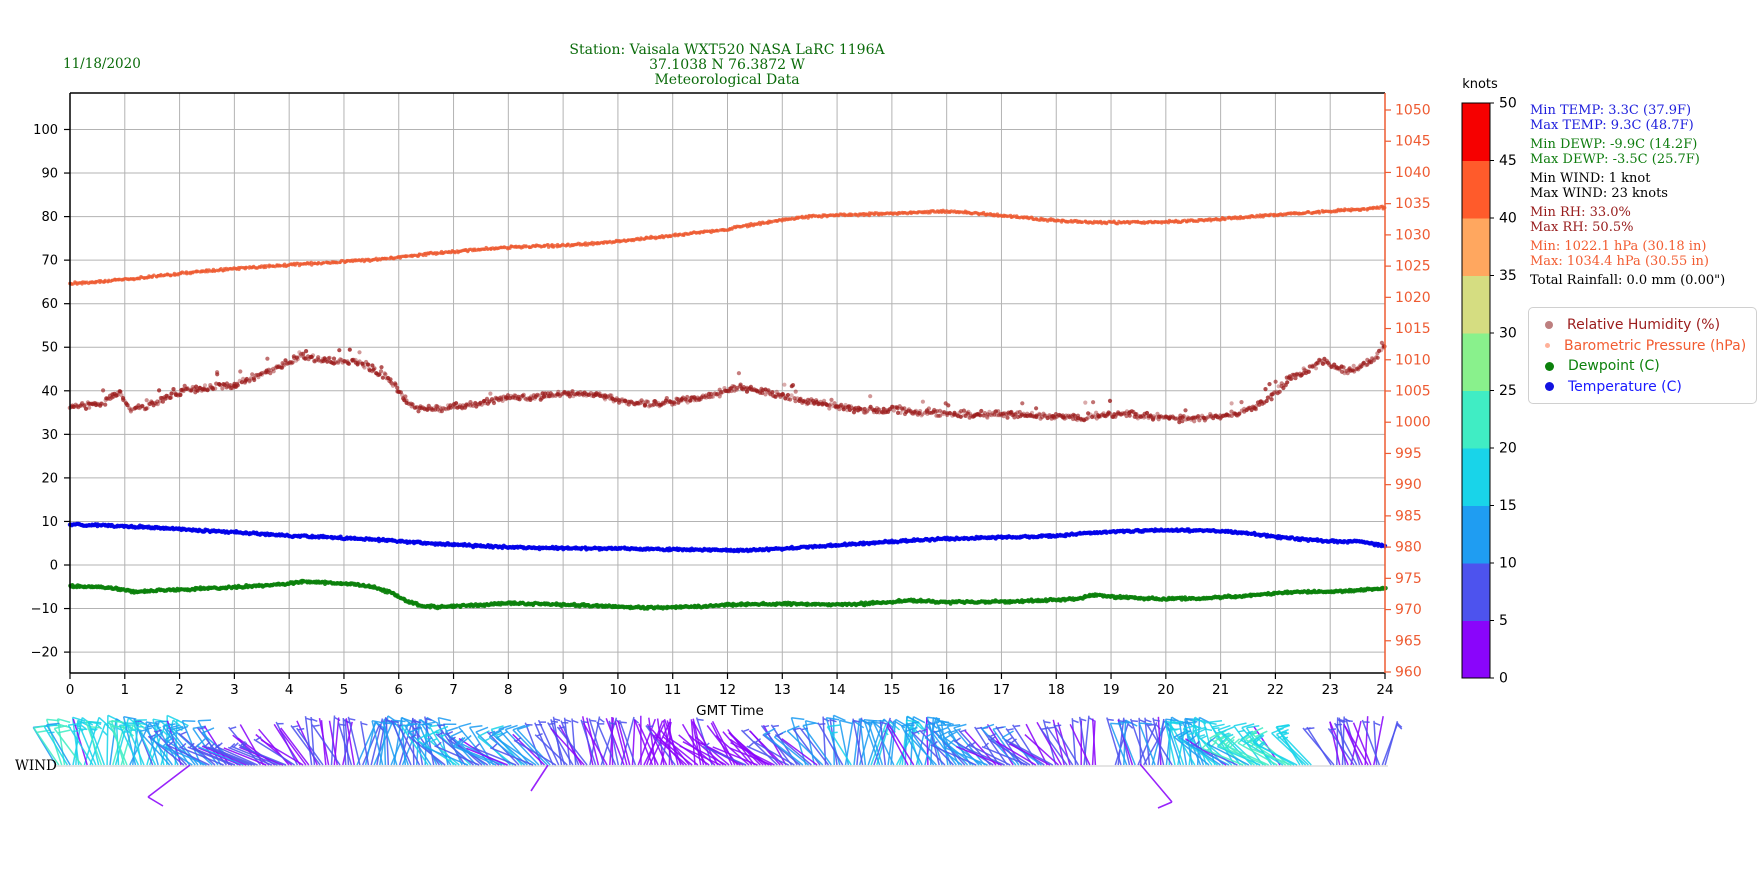 The width and height of the screenshot is (1760, 880). I want to click on wind-row-label: WIND, so click(36, 766).